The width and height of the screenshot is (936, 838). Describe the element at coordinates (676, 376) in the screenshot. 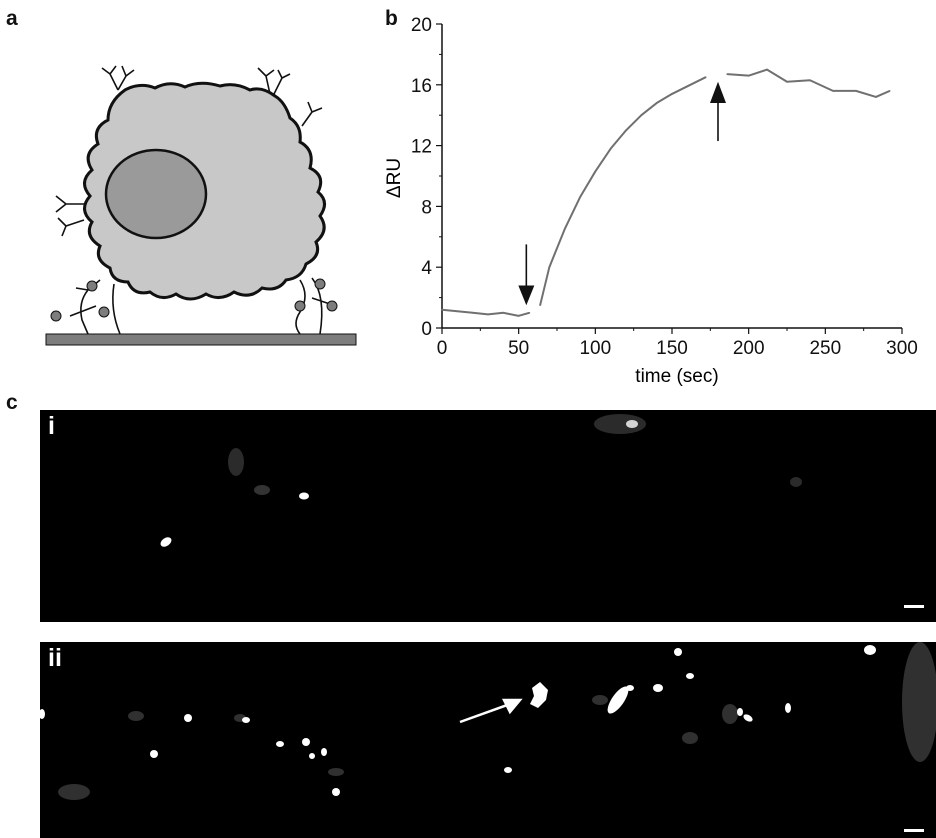

I see `x-axis-label: time (sec)` at that location.